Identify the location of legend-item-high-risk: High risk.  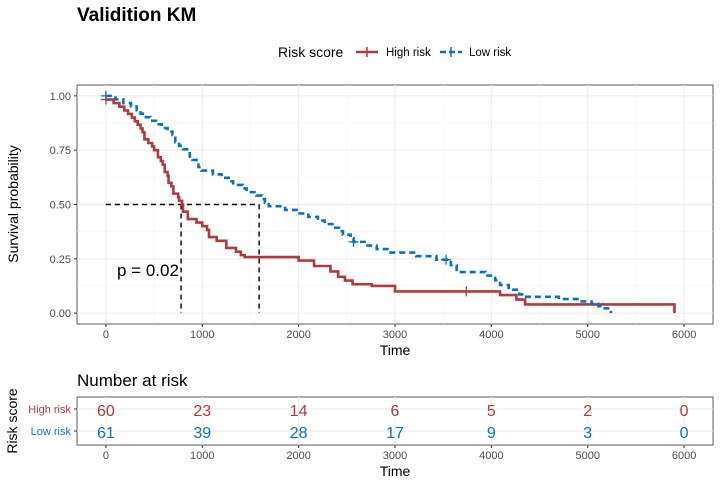
(393, 53).